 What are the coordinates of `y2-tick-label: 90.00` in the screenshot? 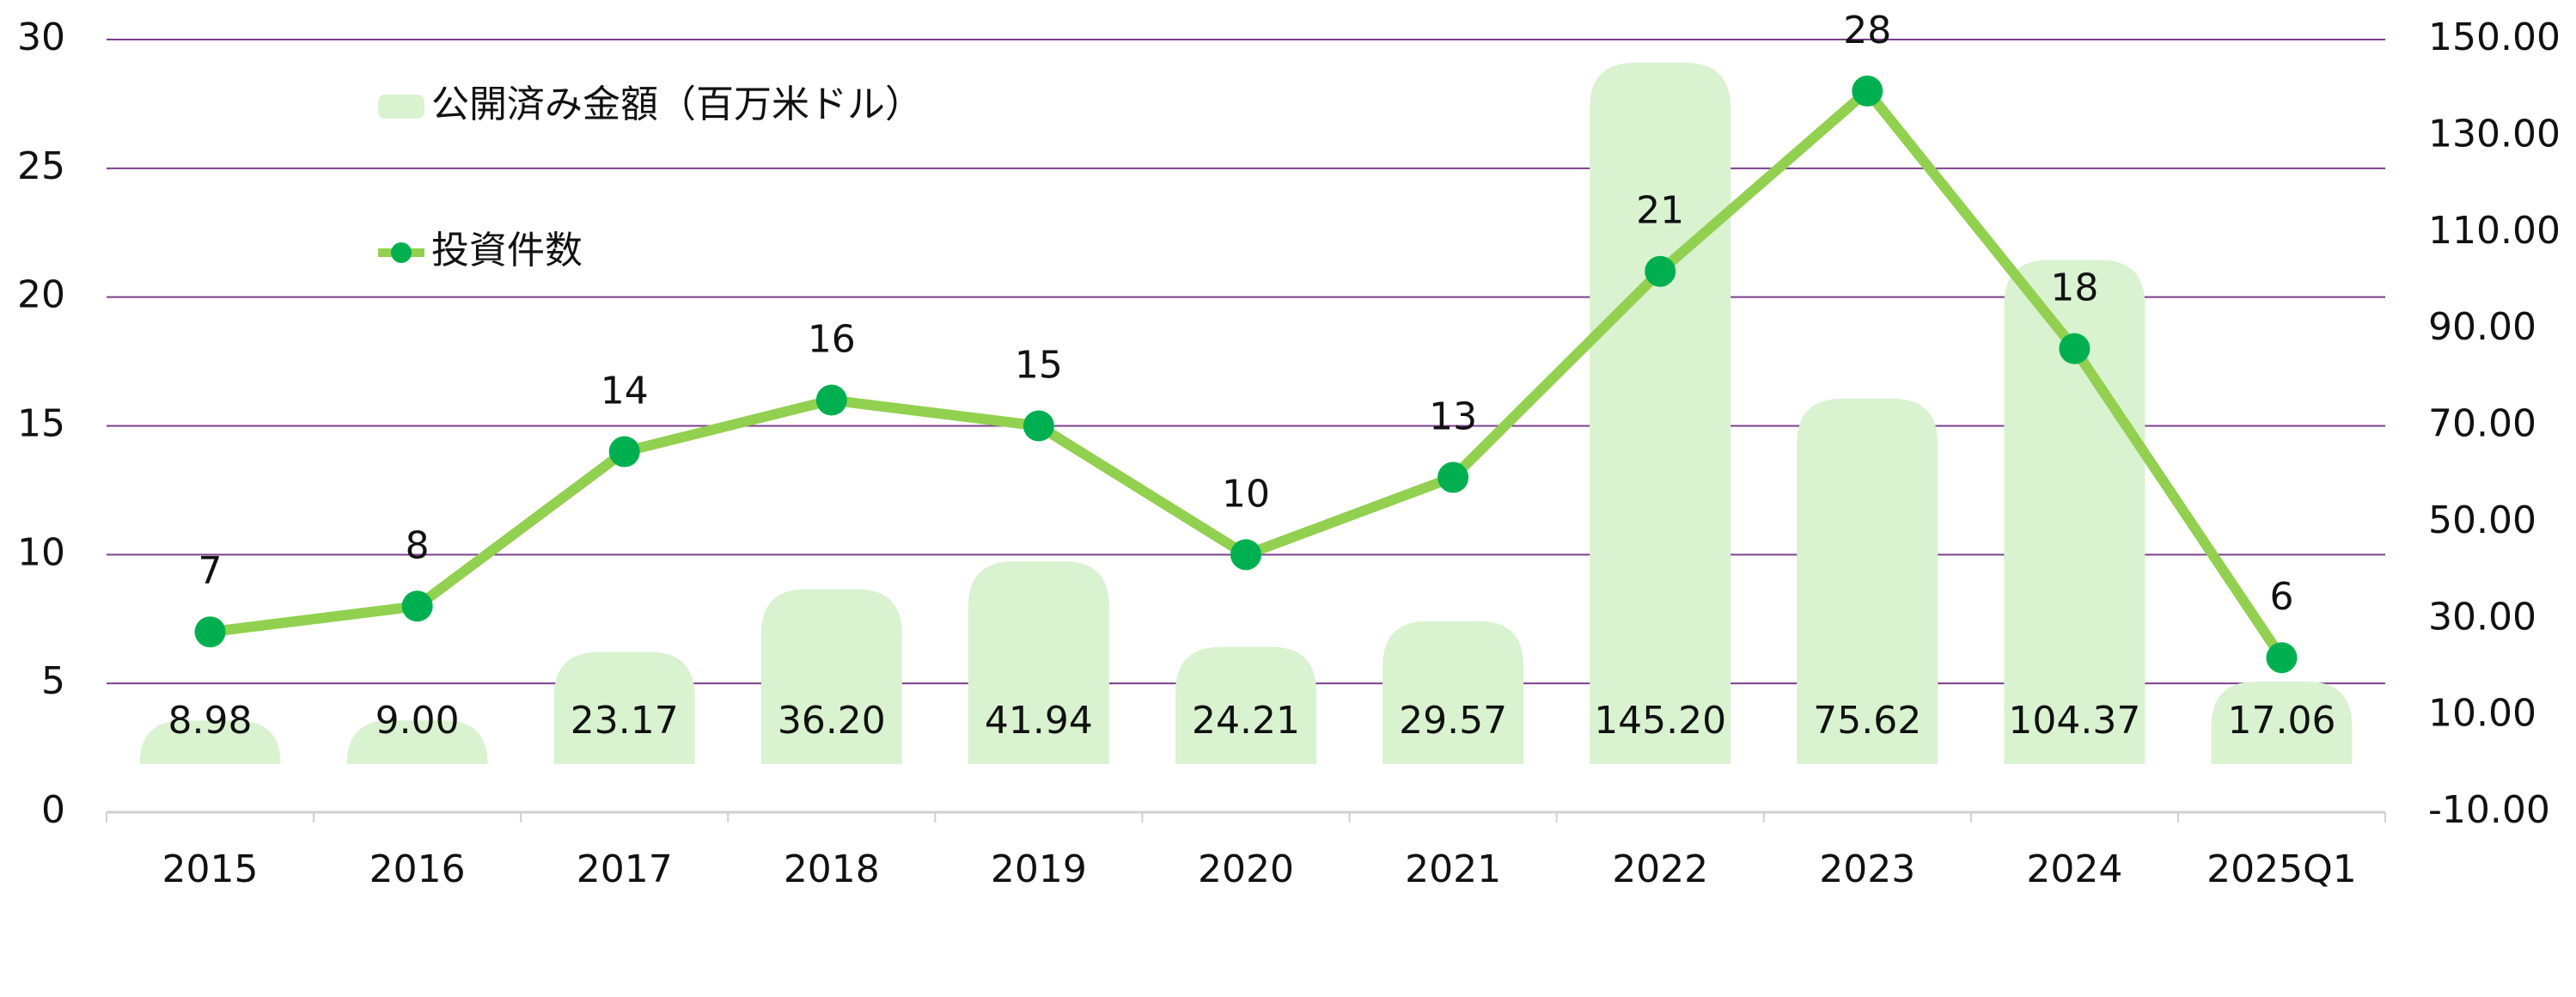 It's located at (2482, 327).